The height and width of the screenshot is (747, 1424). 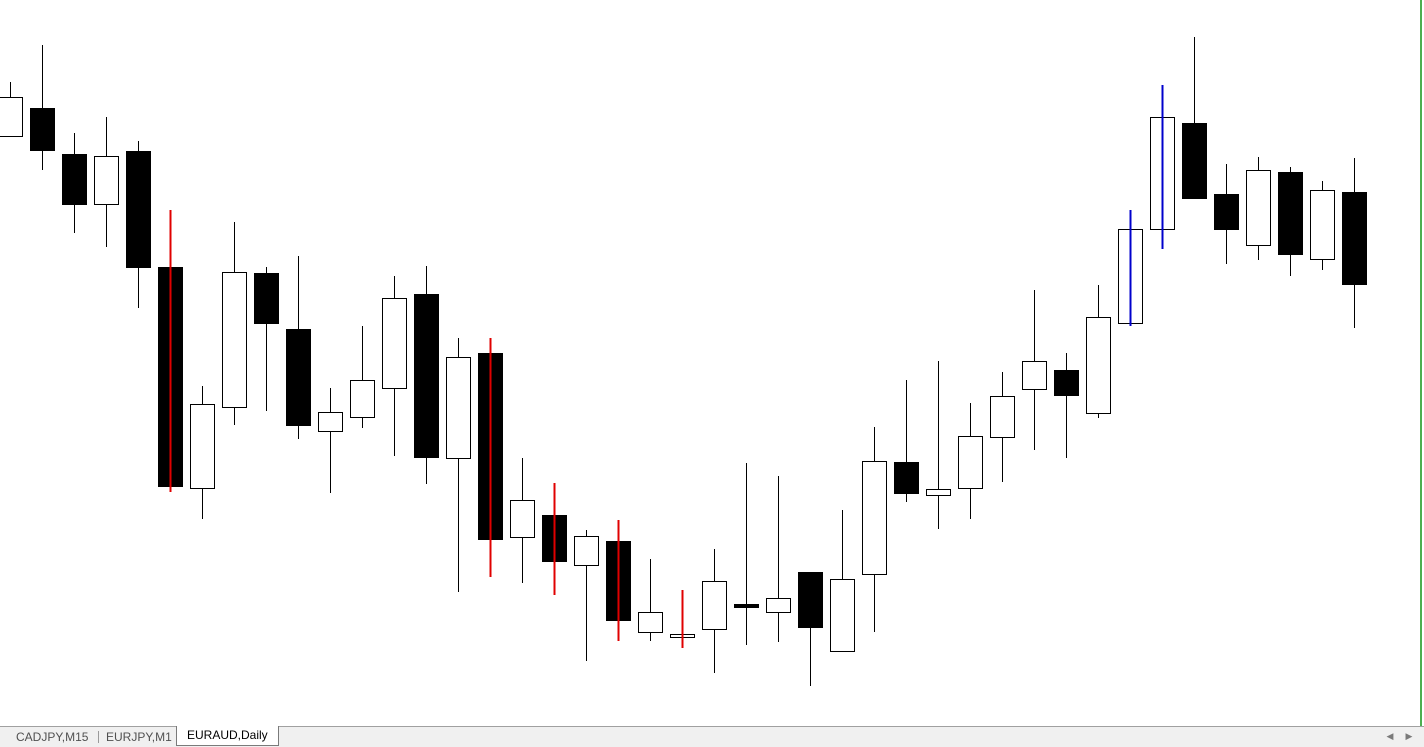 What do you see at coordinates (712, 736) in the screenshot?
I see `chart-tab-bar: CADJPY,M15 EURJPY,M1 EURAUD,Daily ◀ ▶` at bounding box center [712, 736].